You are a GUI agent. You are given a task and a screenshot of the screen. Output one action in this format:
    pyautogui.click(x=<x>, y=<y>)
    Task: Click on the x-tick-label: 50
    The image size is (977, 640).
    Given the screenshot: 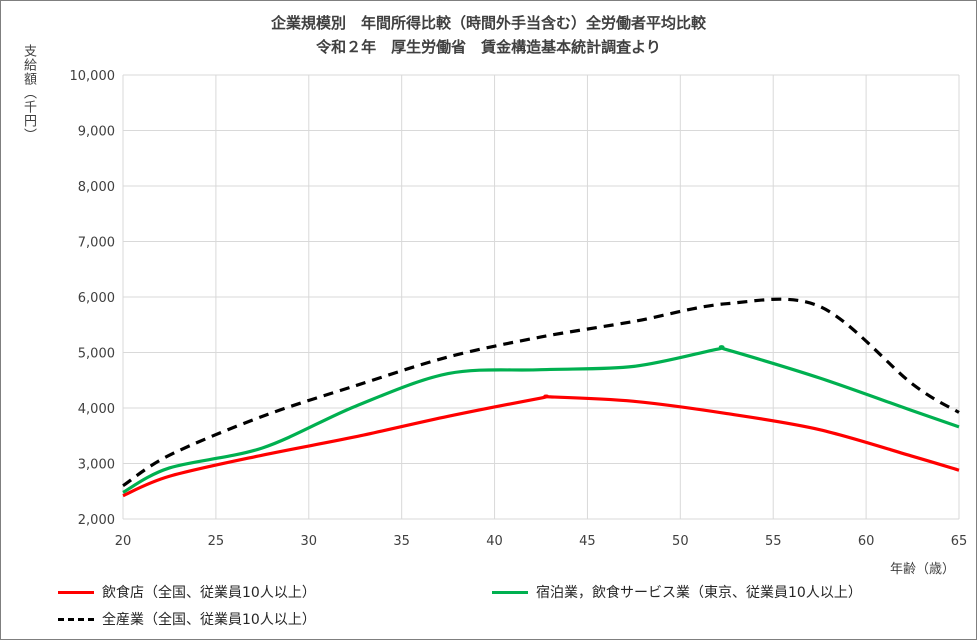 What is the action you would take?
    pyautogui.click(x=680, y=541)
    